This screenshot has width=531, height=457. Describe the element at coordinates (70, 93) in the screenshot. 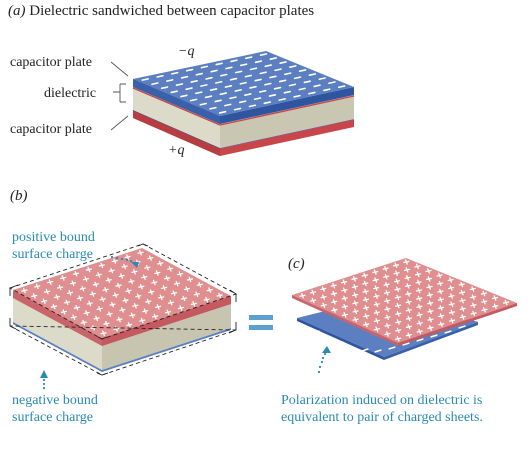

I see `label-dielectric: dielectric` at that location.